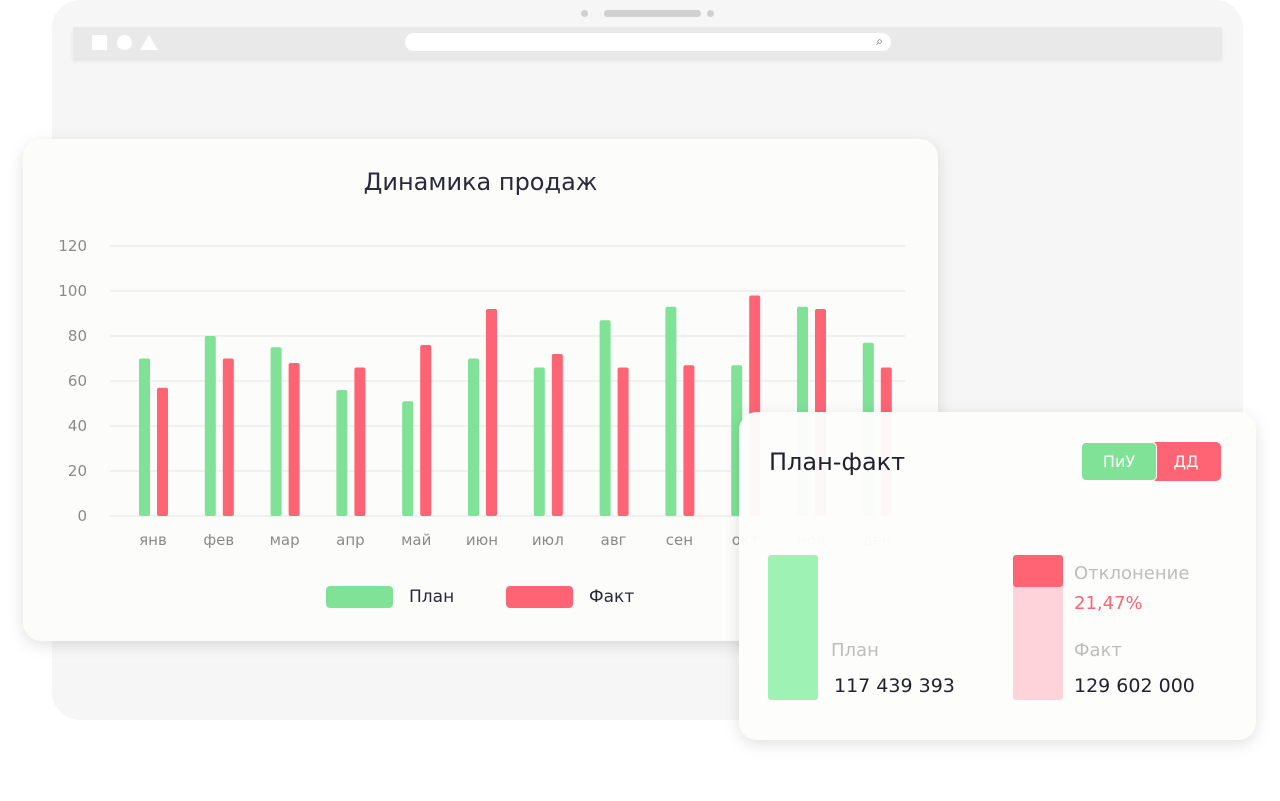 This screenshot has width=1280, height=801. What do you see at coordinates (77, 471) in the screenshot?
I see `y-tick-label: 20` at bounding box center [77, 471].